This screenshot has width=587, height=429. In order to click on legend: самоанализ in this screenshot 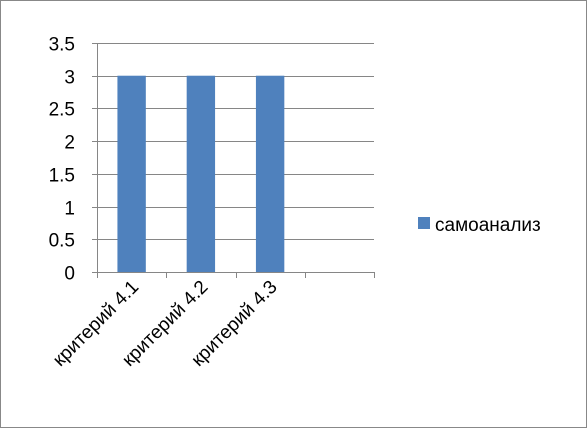, I will do `click(479, 225)`.